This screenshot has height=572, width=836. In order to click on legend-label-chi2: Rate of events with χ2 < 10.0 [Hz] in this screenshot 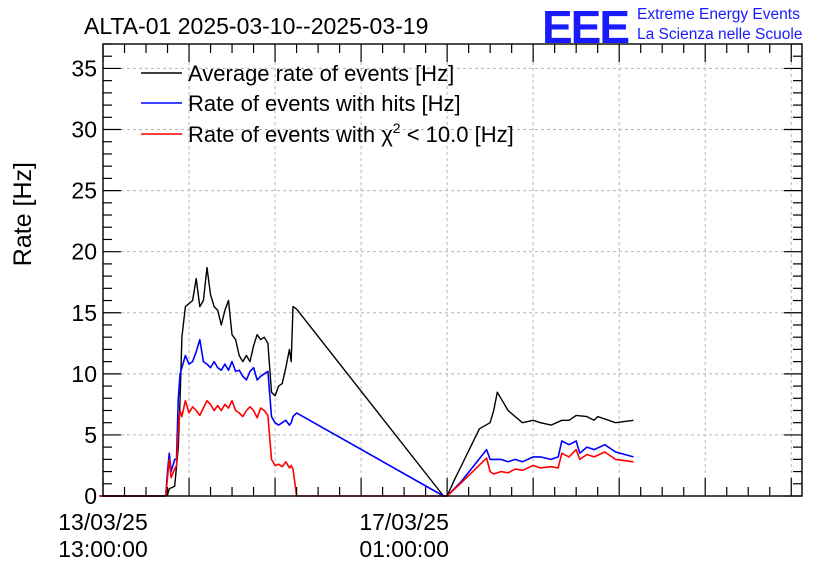, I will do `click(351, 133)`.